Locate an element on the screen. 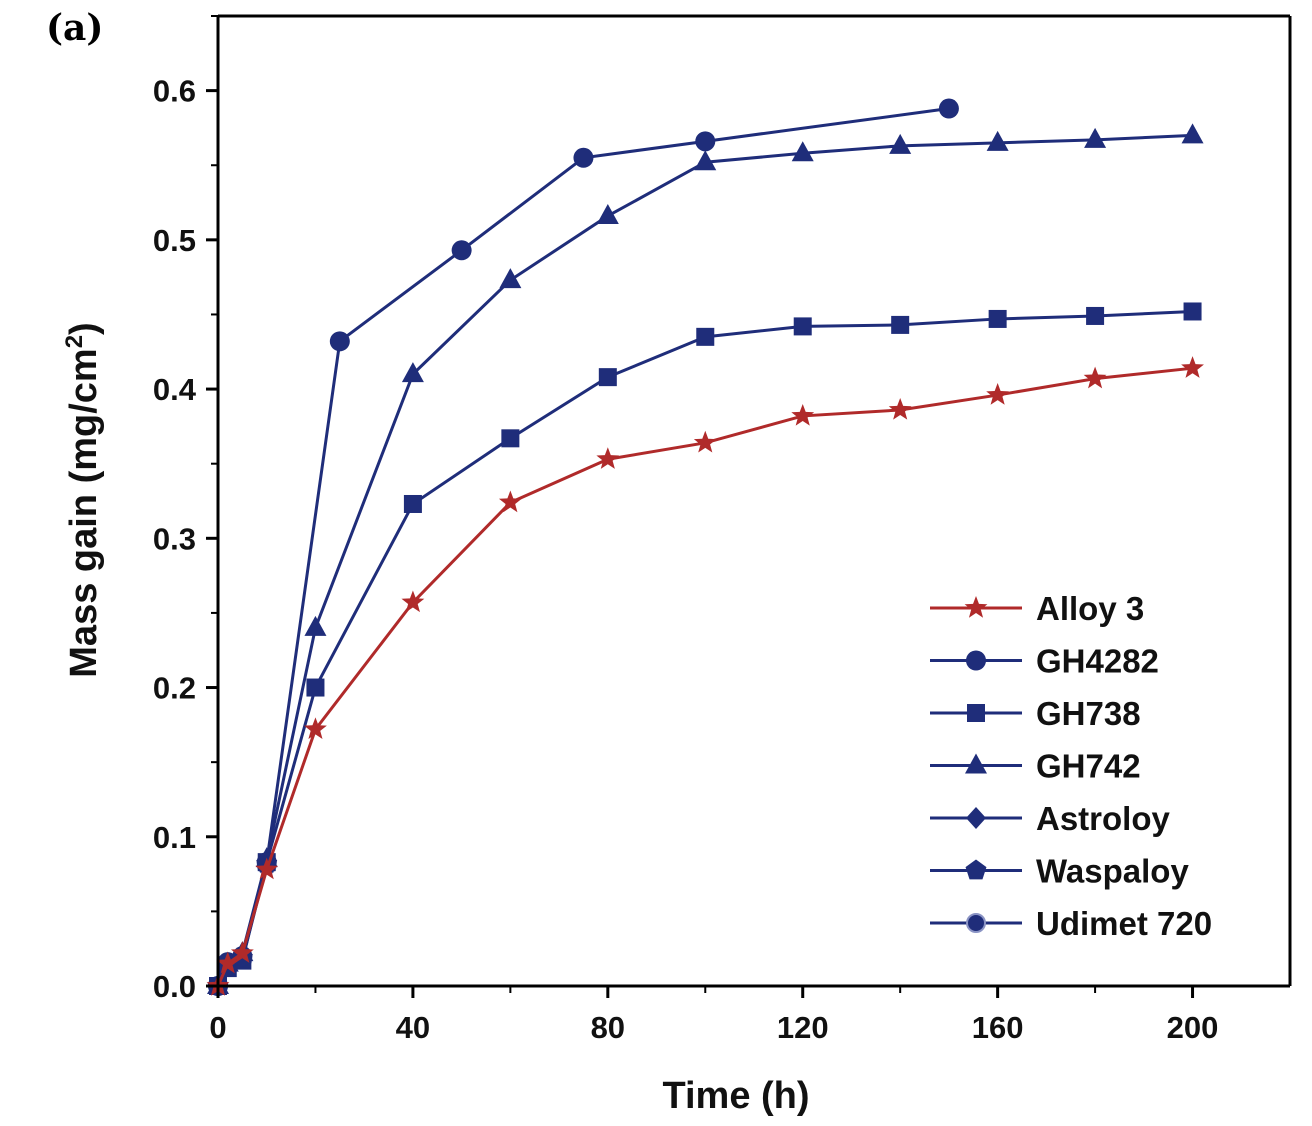  legend-marker-gh4282 is located at coordinates (976, 660).